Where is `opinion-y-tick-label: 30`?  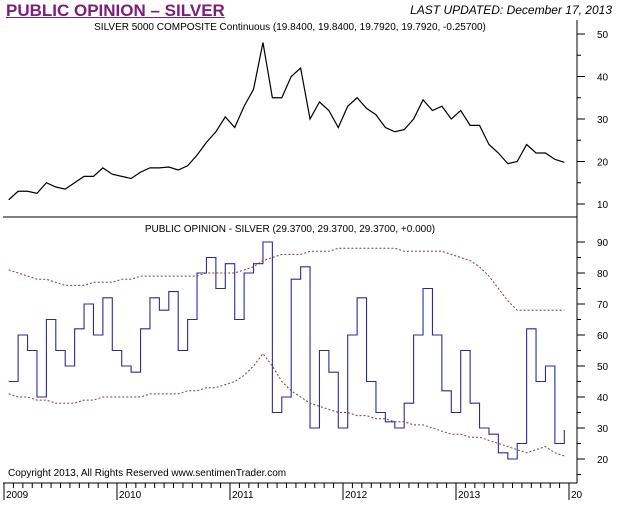
opinion-y-tick-label: 30 is located at coordinates (603, 429).